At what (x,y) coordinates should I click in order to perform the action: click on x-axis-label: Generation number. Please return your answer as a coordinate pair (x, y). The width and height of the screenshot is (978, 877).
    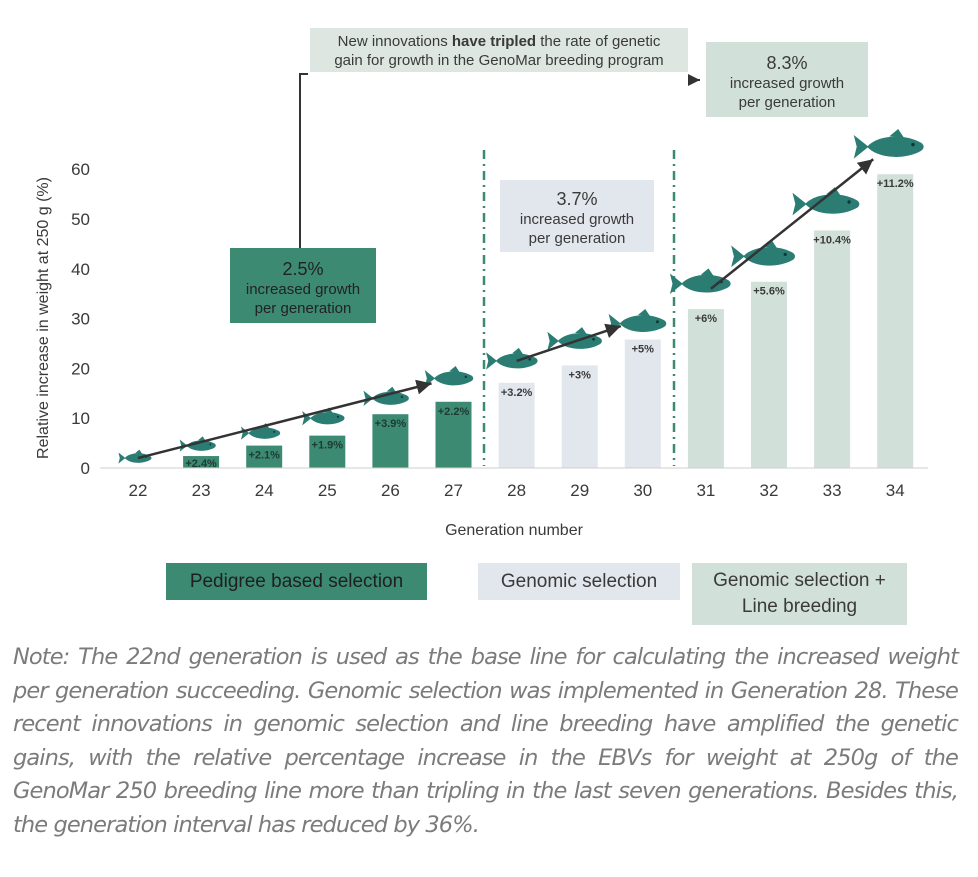
    Looking at the image, I should click on (514, 530).